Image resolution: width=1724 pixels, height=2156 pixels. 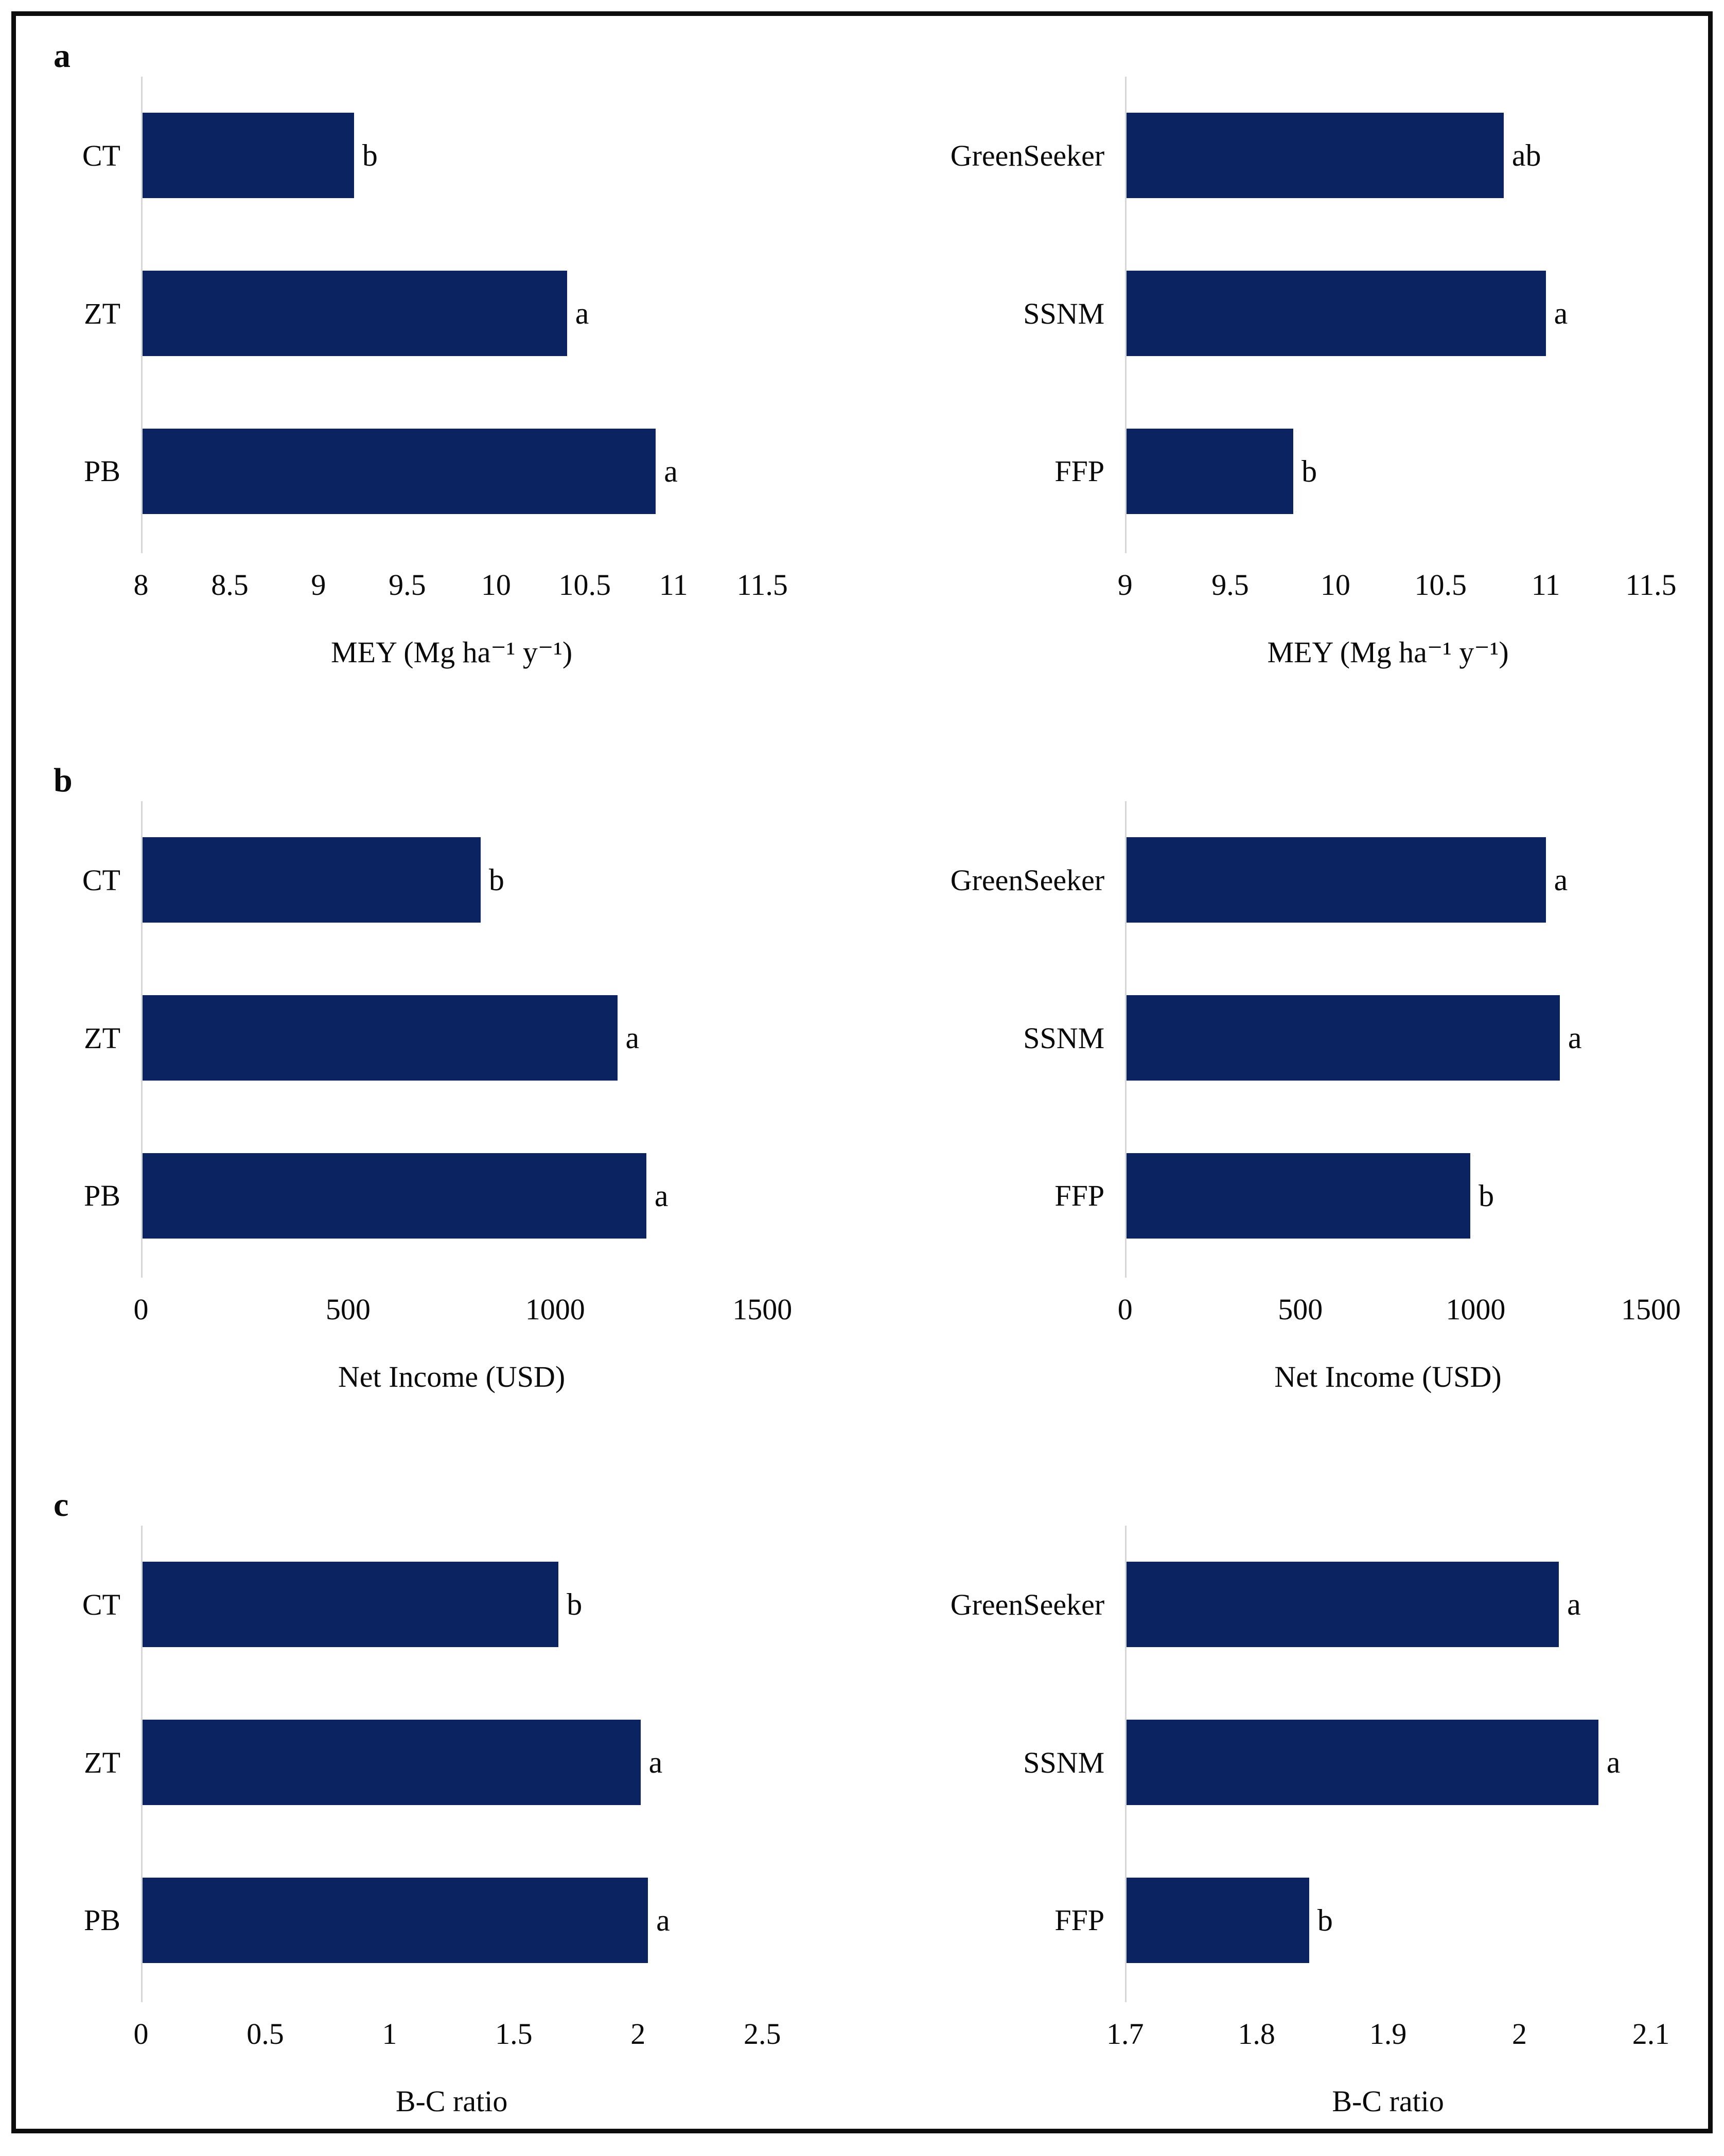 I want to click on bar-row: ZT a, so click(x=421, y=1038).